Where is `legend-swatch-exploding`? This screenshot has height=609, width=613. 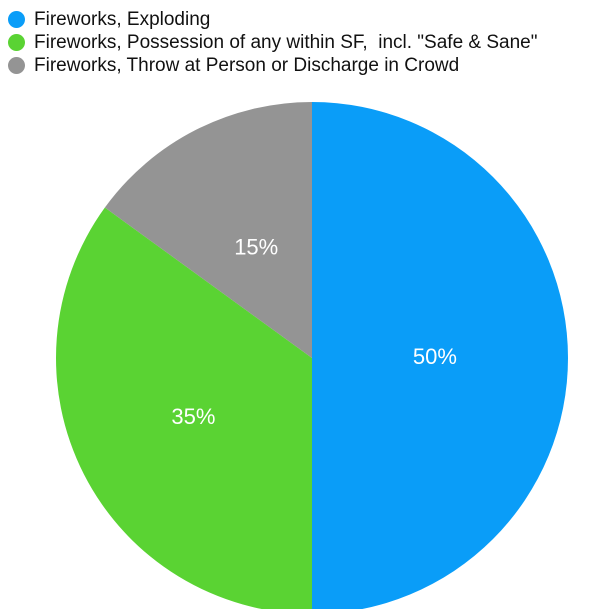
legend-swatch-exploding is located at coordinates (16, 19).